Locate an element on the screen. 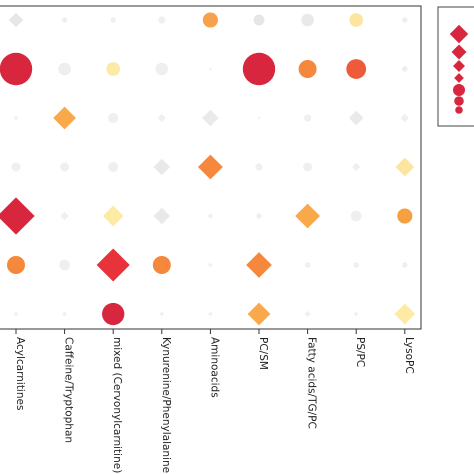 Image resolution: width=474 pixels, height=474 pixels. x-tick-label: Fatty acids/TG/PC is located at coordinates (312, 383).